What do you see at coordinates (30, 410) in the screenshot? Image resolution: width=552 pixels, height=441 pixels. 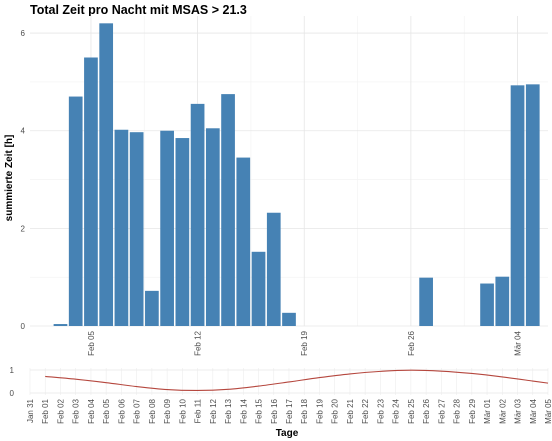 I see `x-tick-label: Jan 31` at bounding box center [30, 410].